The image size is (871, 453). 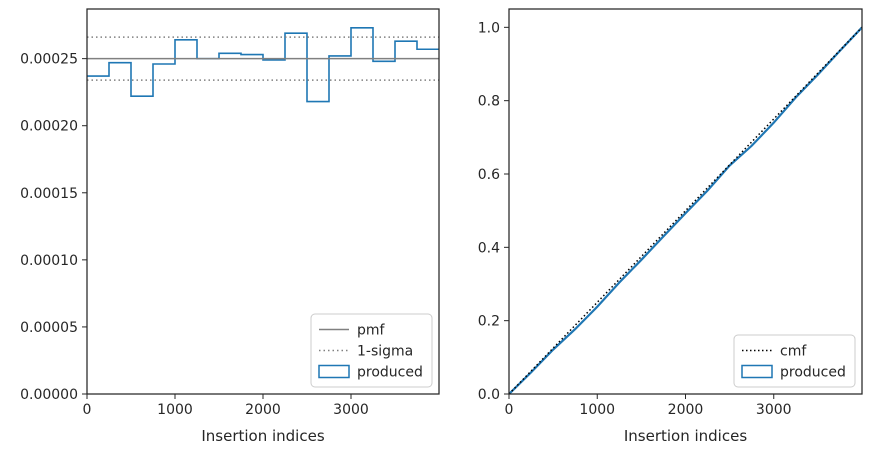 I want to click on y-tick-label: 1.0, so click(x=489, y=28).